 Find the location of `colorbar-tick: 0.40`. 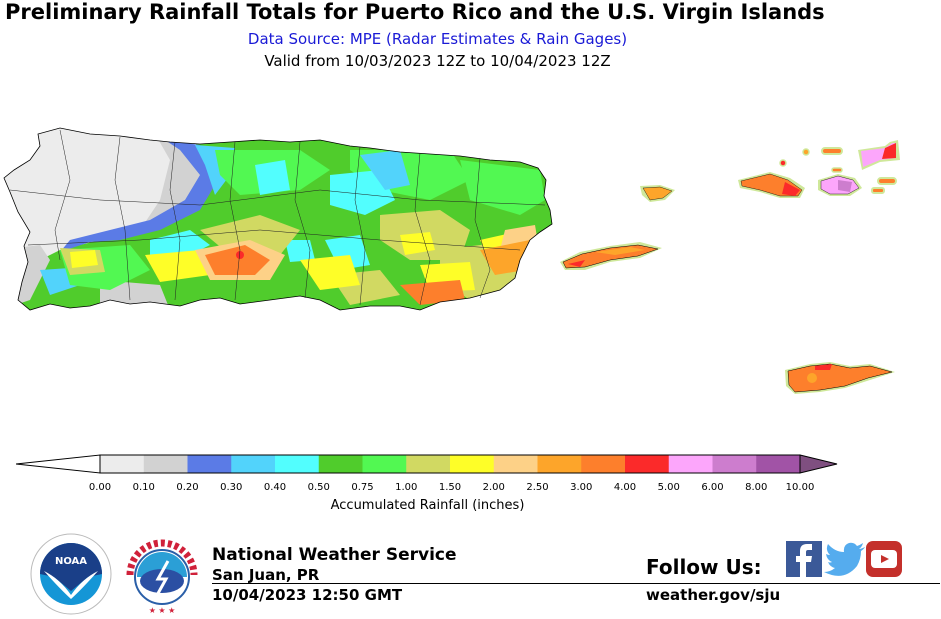

colorbar-tick: 0.40 is located at coordinates (275, 487).